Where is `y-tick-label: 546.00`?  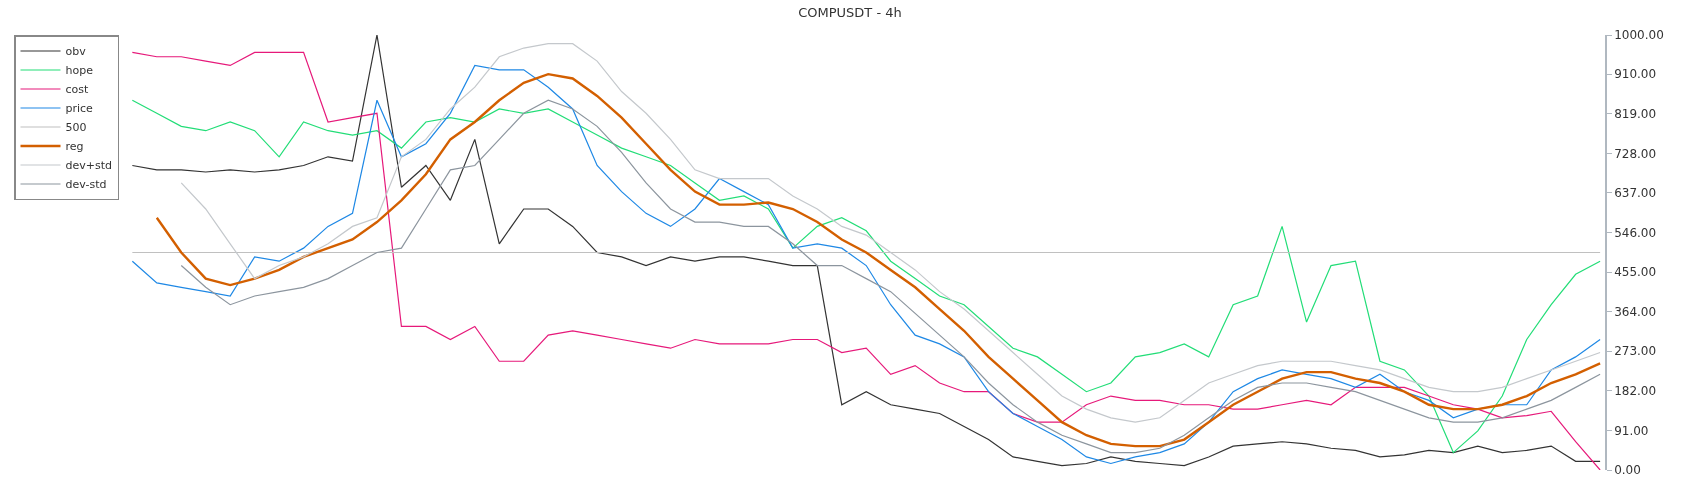
y-tick-label: 546.00 is located at coordinates (1635, 232).